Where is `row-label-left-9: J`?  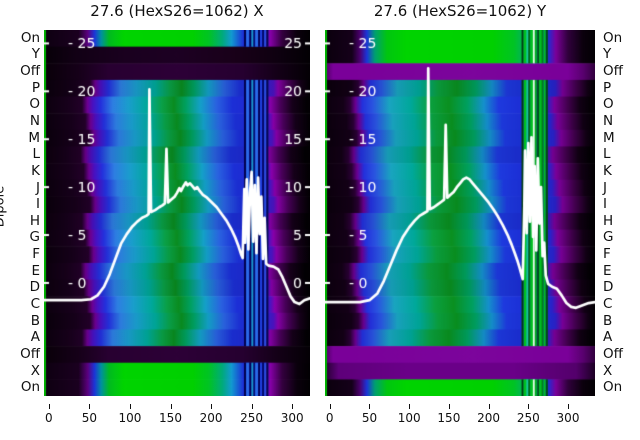
row-label-left-9: J is located at coordinates (38, 187).